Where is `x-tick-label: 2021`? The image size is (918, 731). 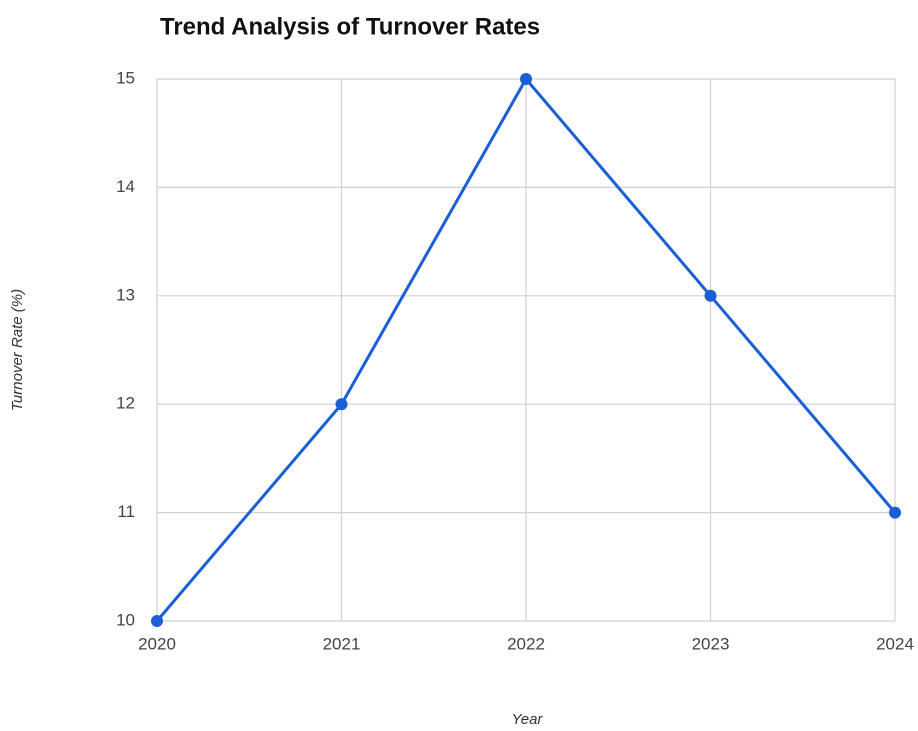
x-tick-label: 2021 is located at coordinates (342, 643).